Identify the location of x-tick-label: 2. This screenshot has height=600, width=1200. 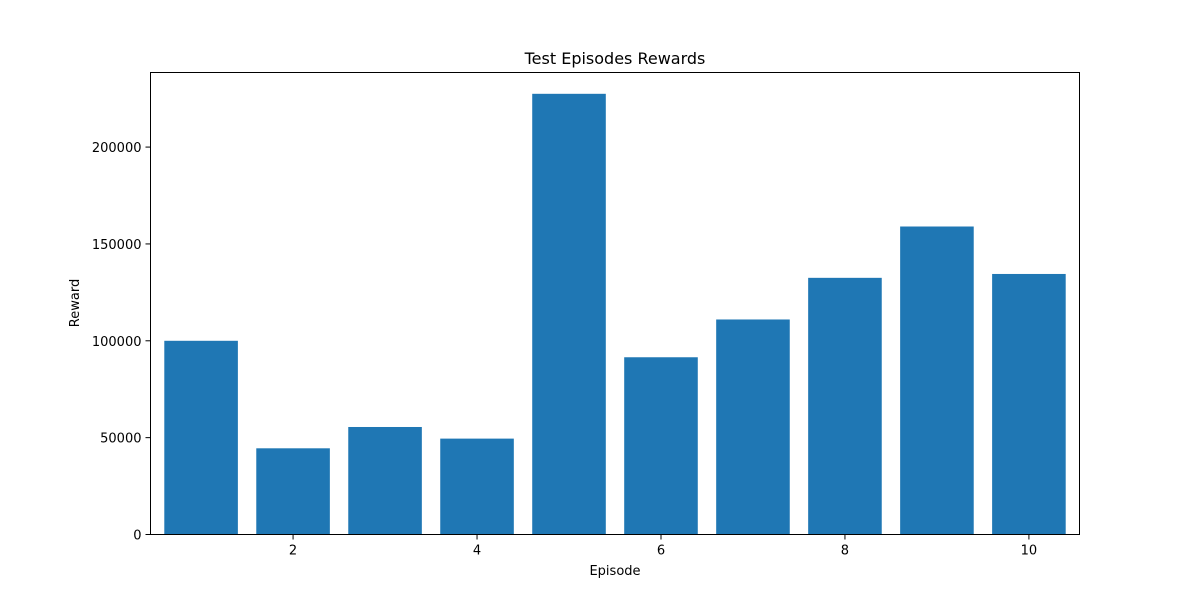
(293, 551).